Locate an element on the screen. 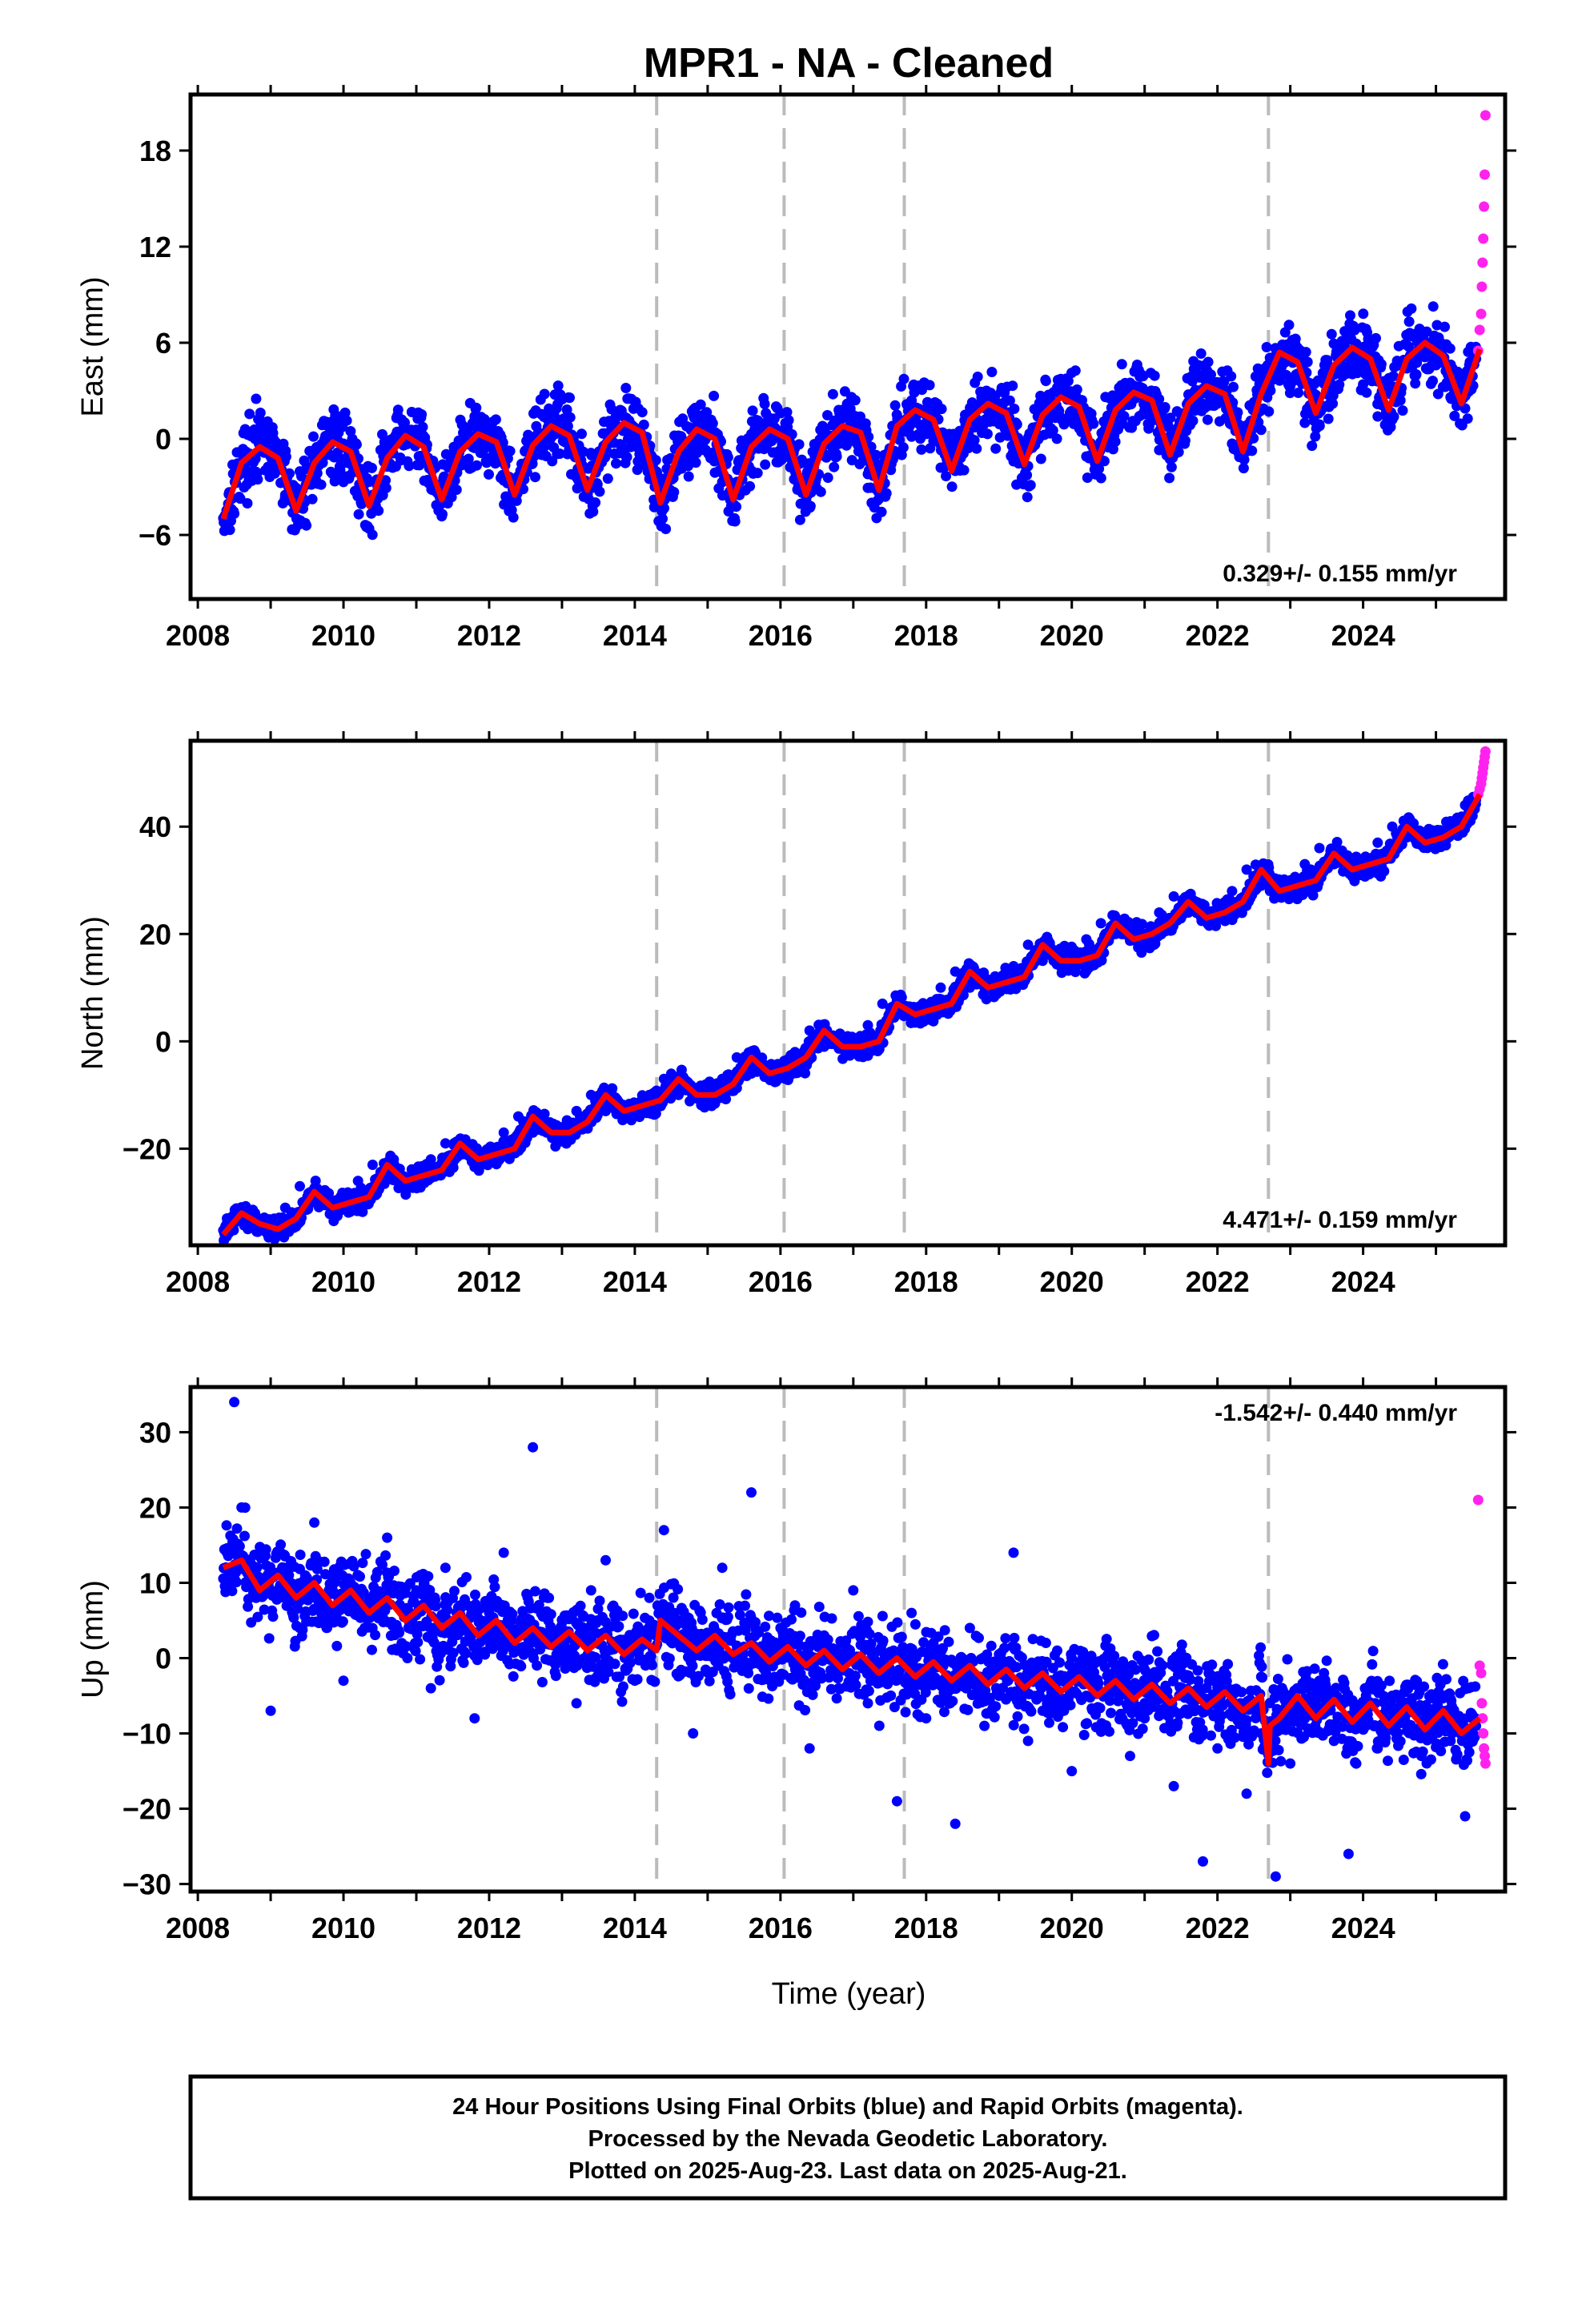 The image size is (1582, 2324). y-tick-label: −20 is located at coordinates (146, 1148).